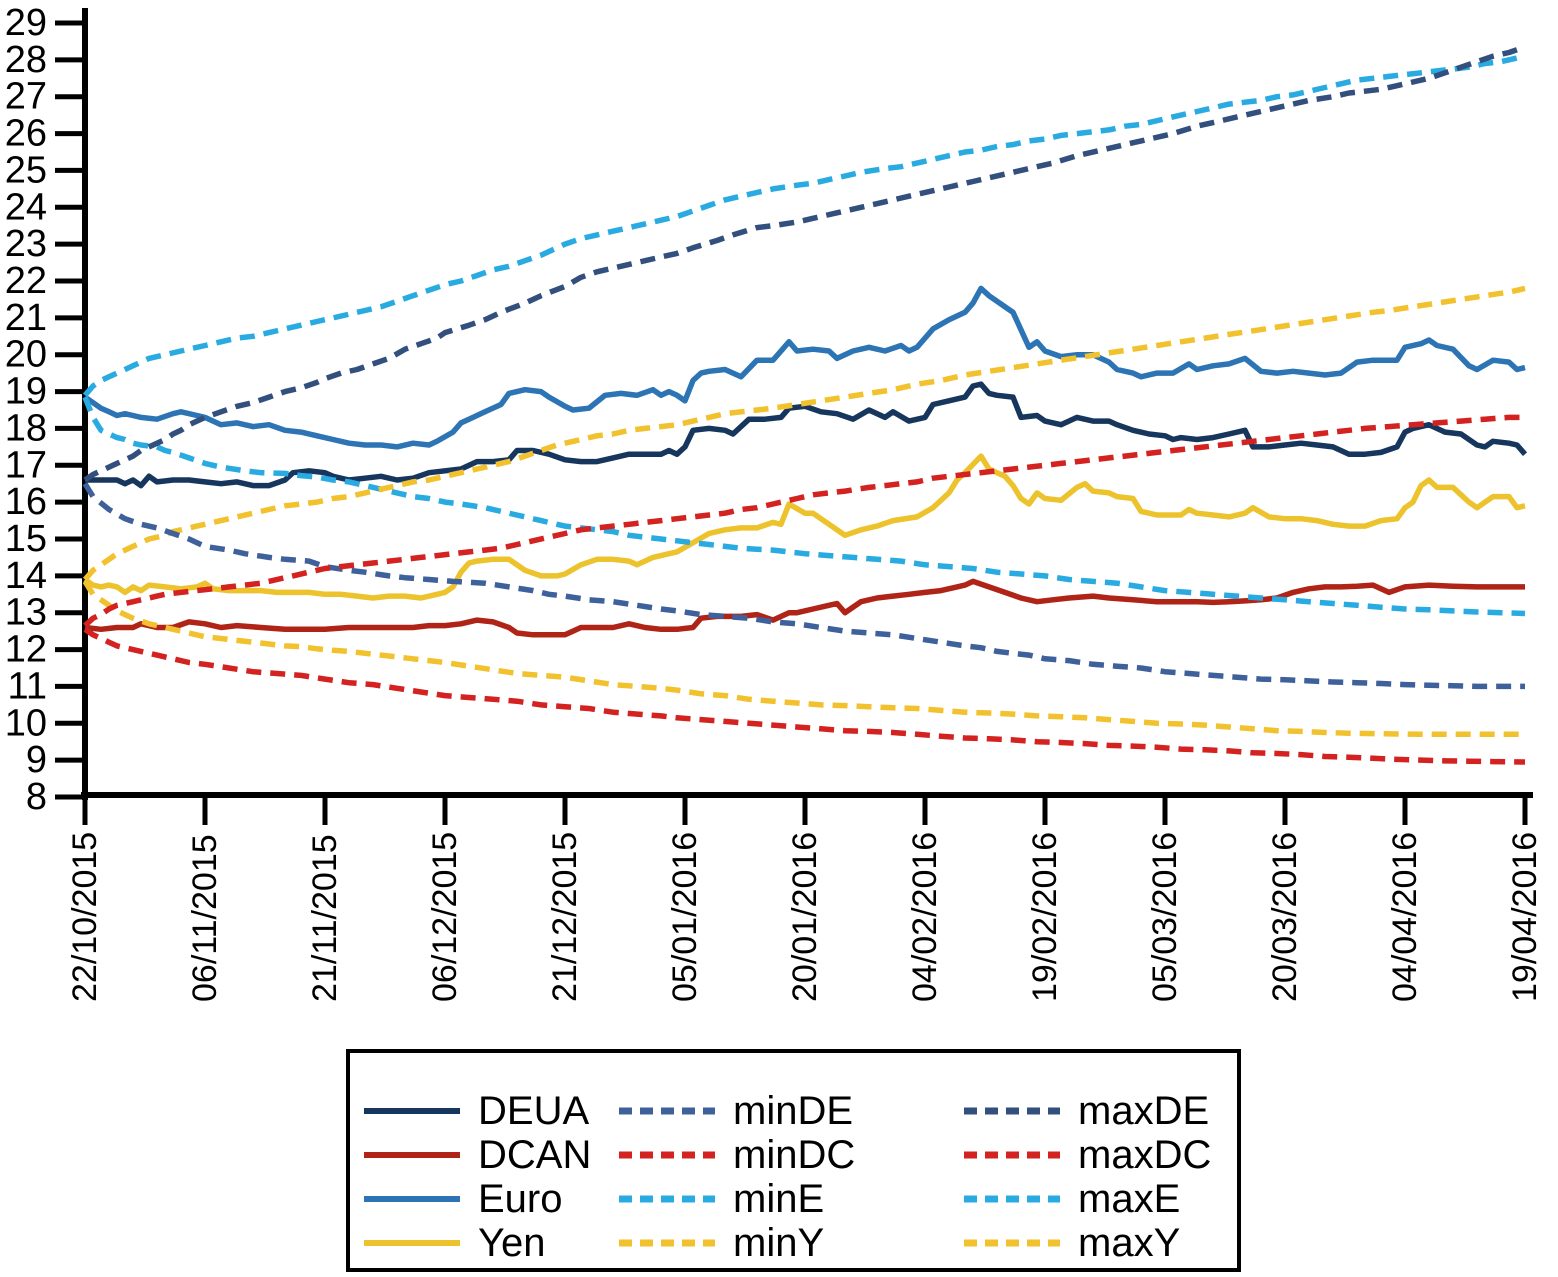 The height and width of the screenshot is (1277, 1558). What do you see at coordinates (26, 355) in the screenshot?
I see `y-tick-label: 20` at bounding box center [26, 355].